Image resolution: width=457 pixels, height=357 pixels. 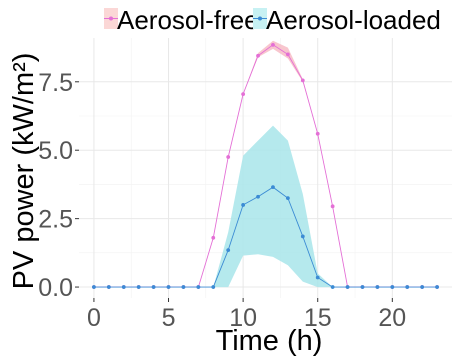 I want to click on y-tick-label: 2.5, so click(x=55, y=220).